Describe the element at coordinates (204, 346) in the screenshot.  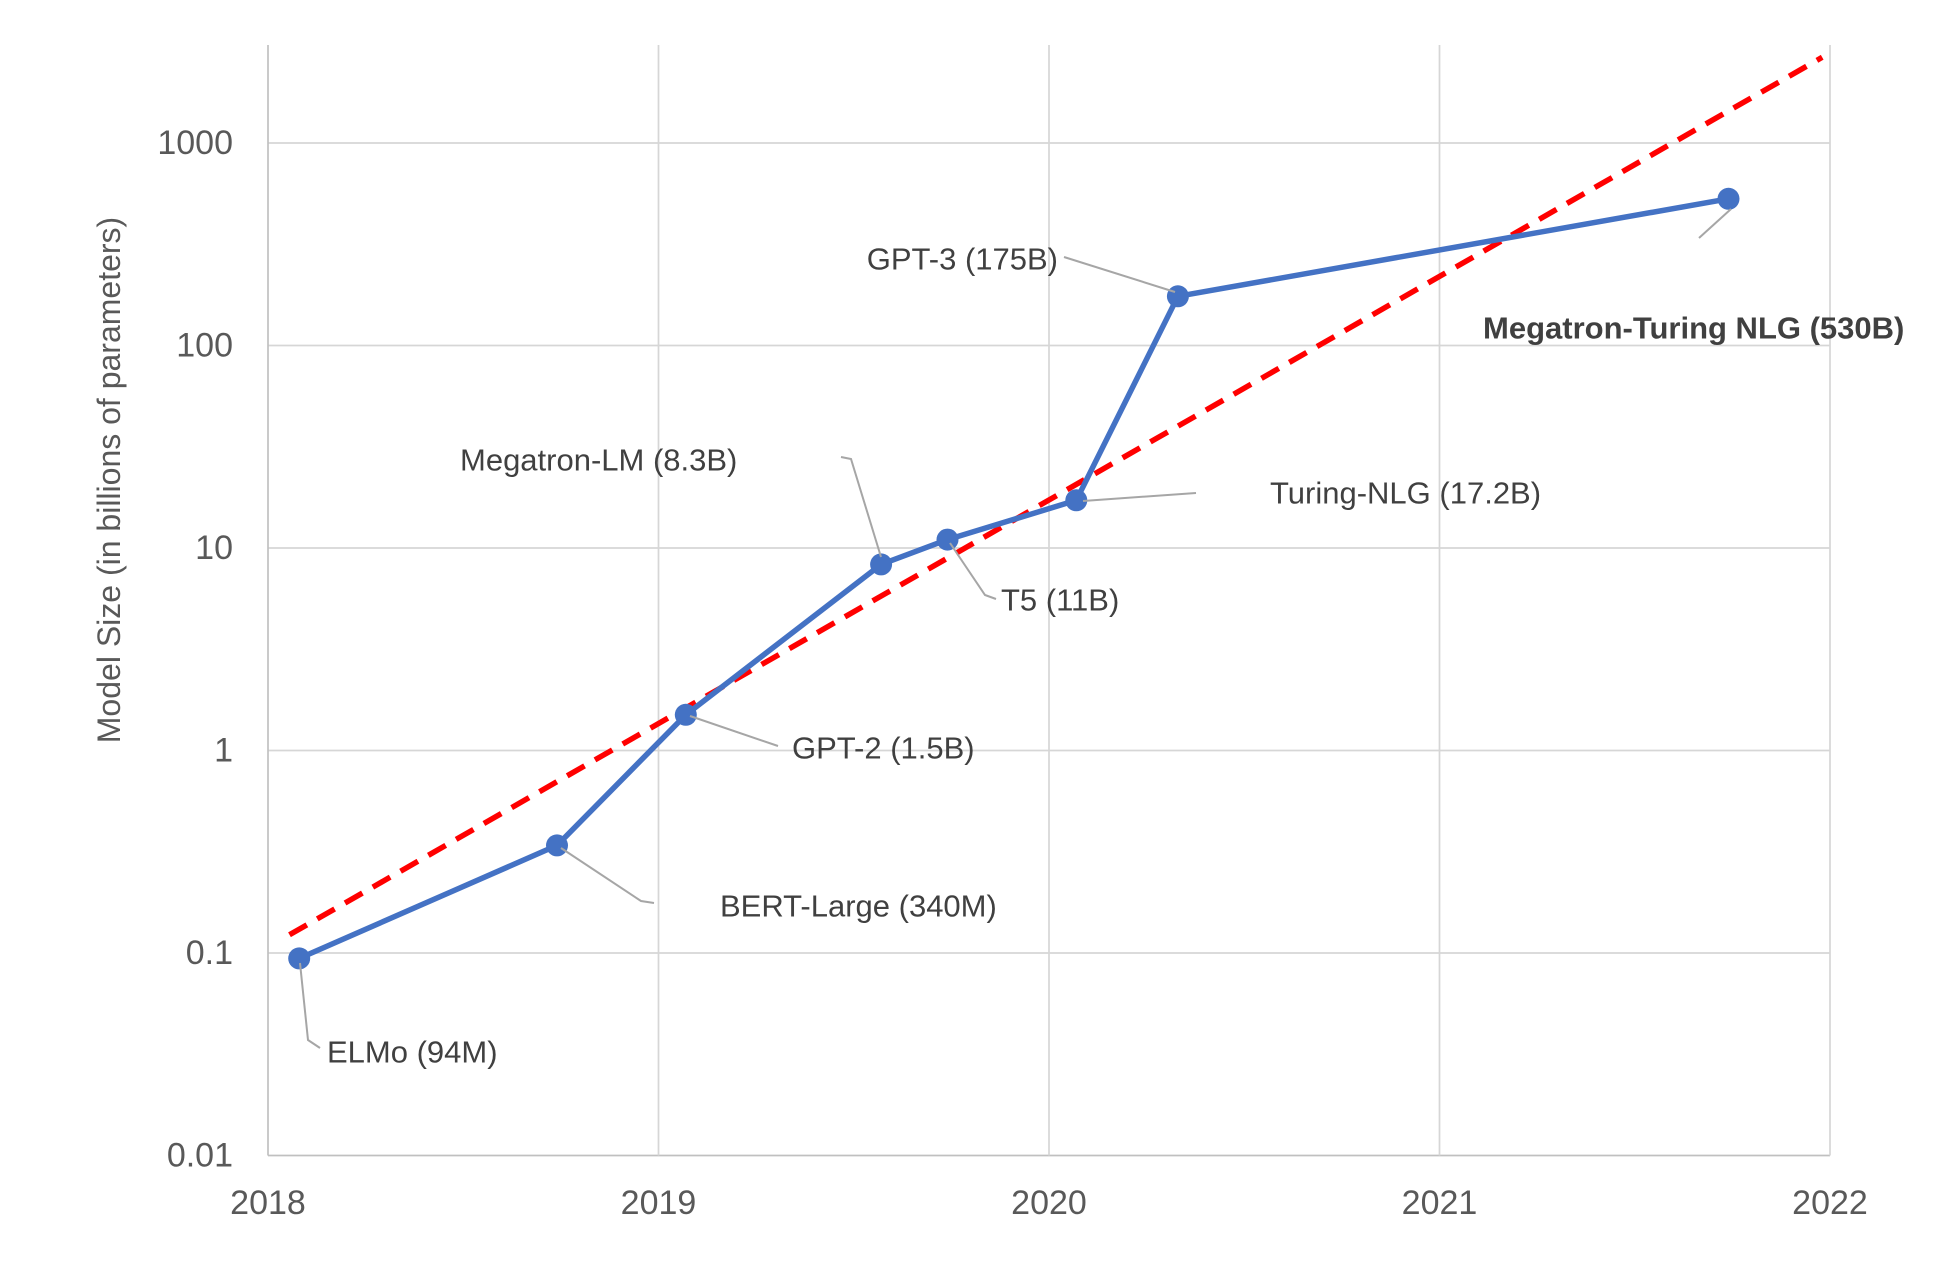
I see `y-tick-label-100: 100` at that location.